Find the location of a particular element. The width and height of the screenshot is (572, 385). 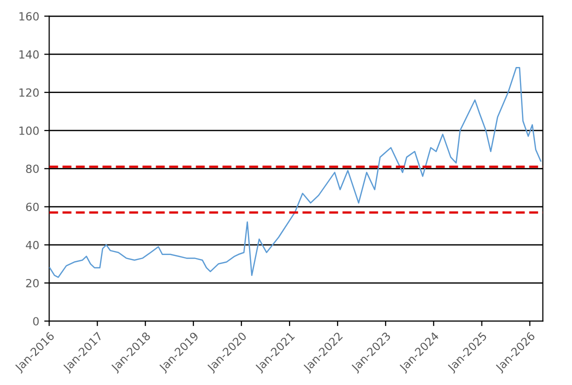

y-tick-label: 20 is located at coordinates (32, 283).